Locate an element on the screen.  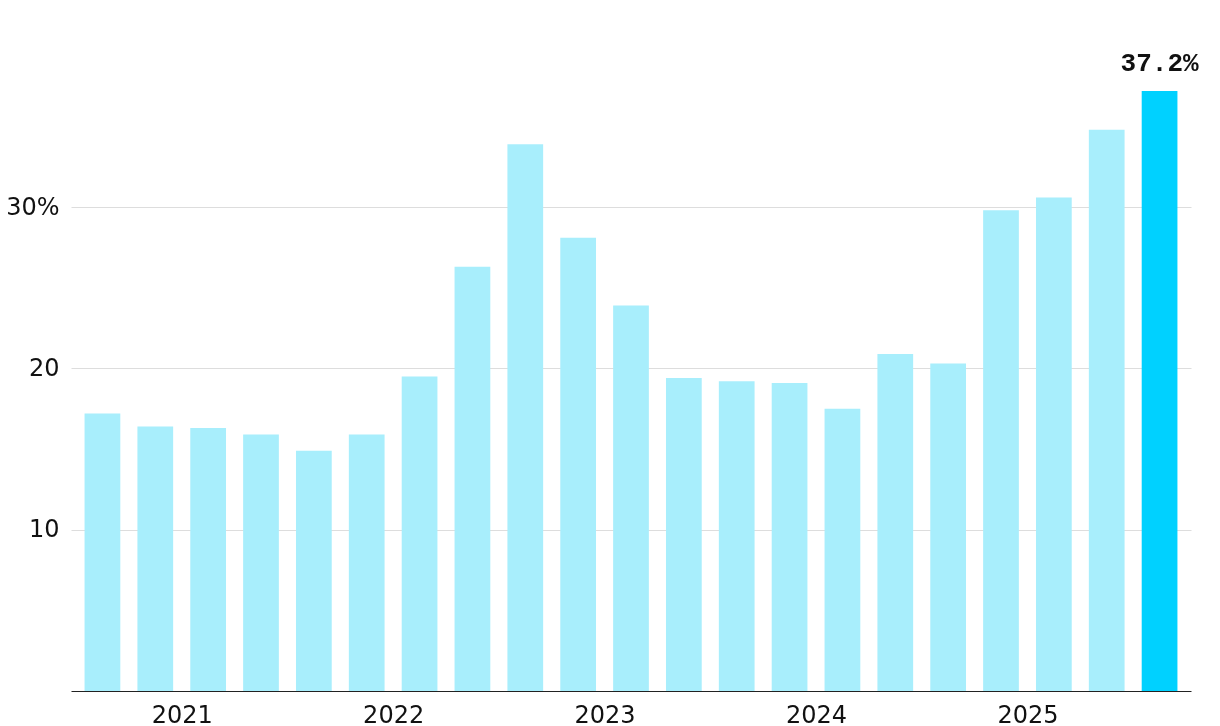
x-tick-label: 2023 is located at coordinates (605, 713).